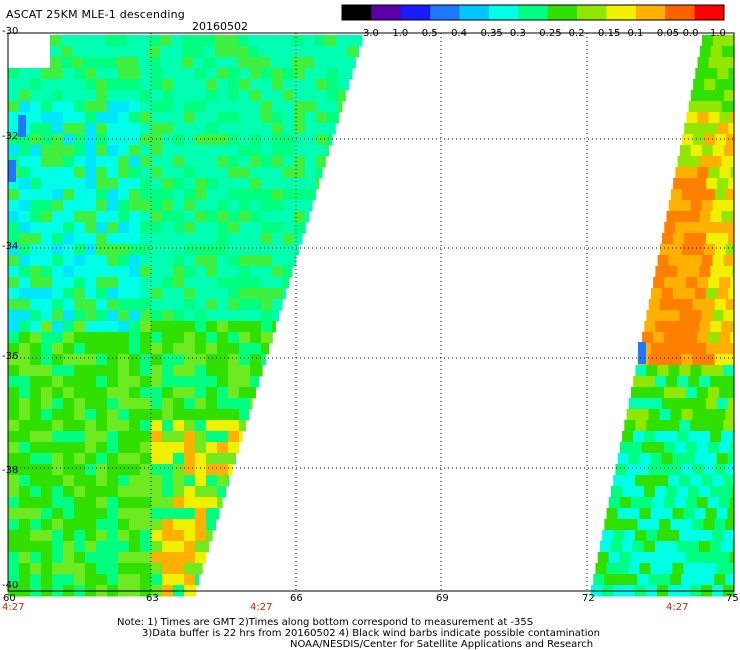 The image size is (740, 650). I want to click on colorbar-label: 1.0, so click(718, 33).